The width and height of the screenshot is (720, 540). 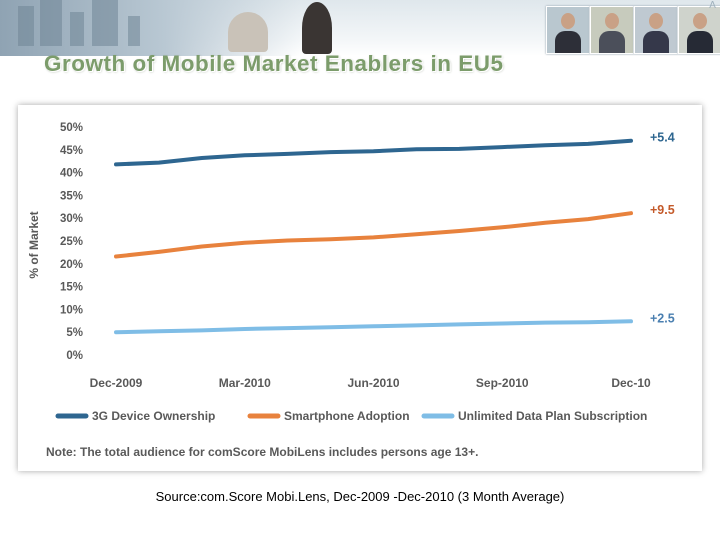 I want to click on series-change-label: +9.5, so click(x=662, y=210).